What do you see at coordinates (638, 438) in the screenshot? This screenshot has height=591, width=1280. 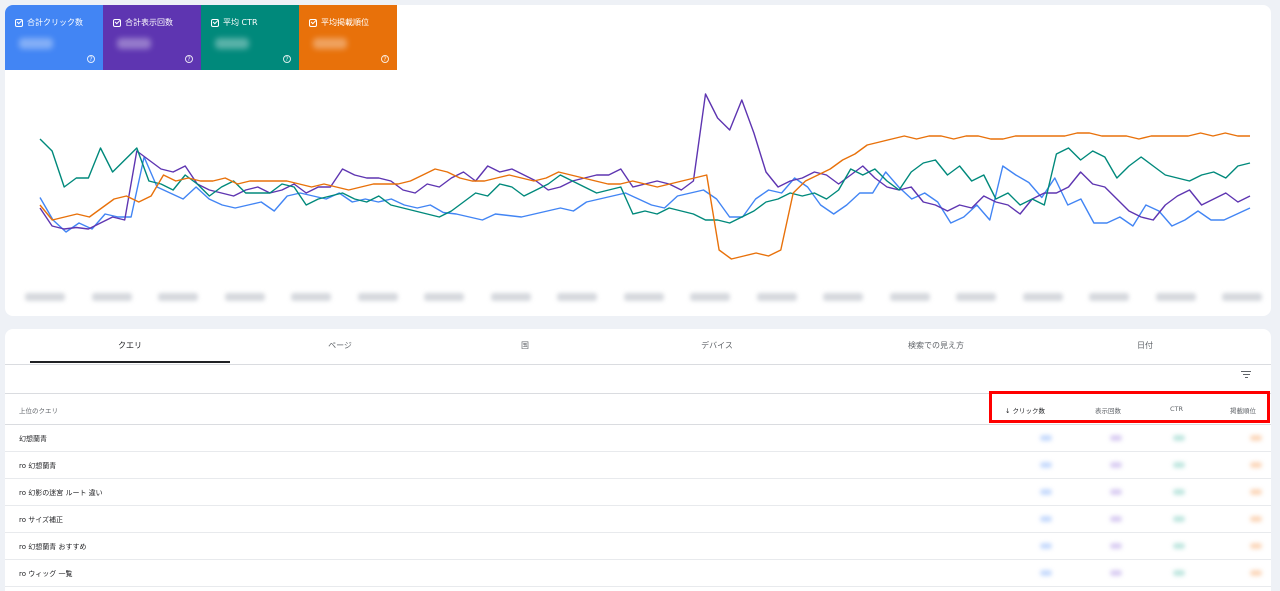 I see `table-row: 幻想蘭青` at bounding box center [638, 438].